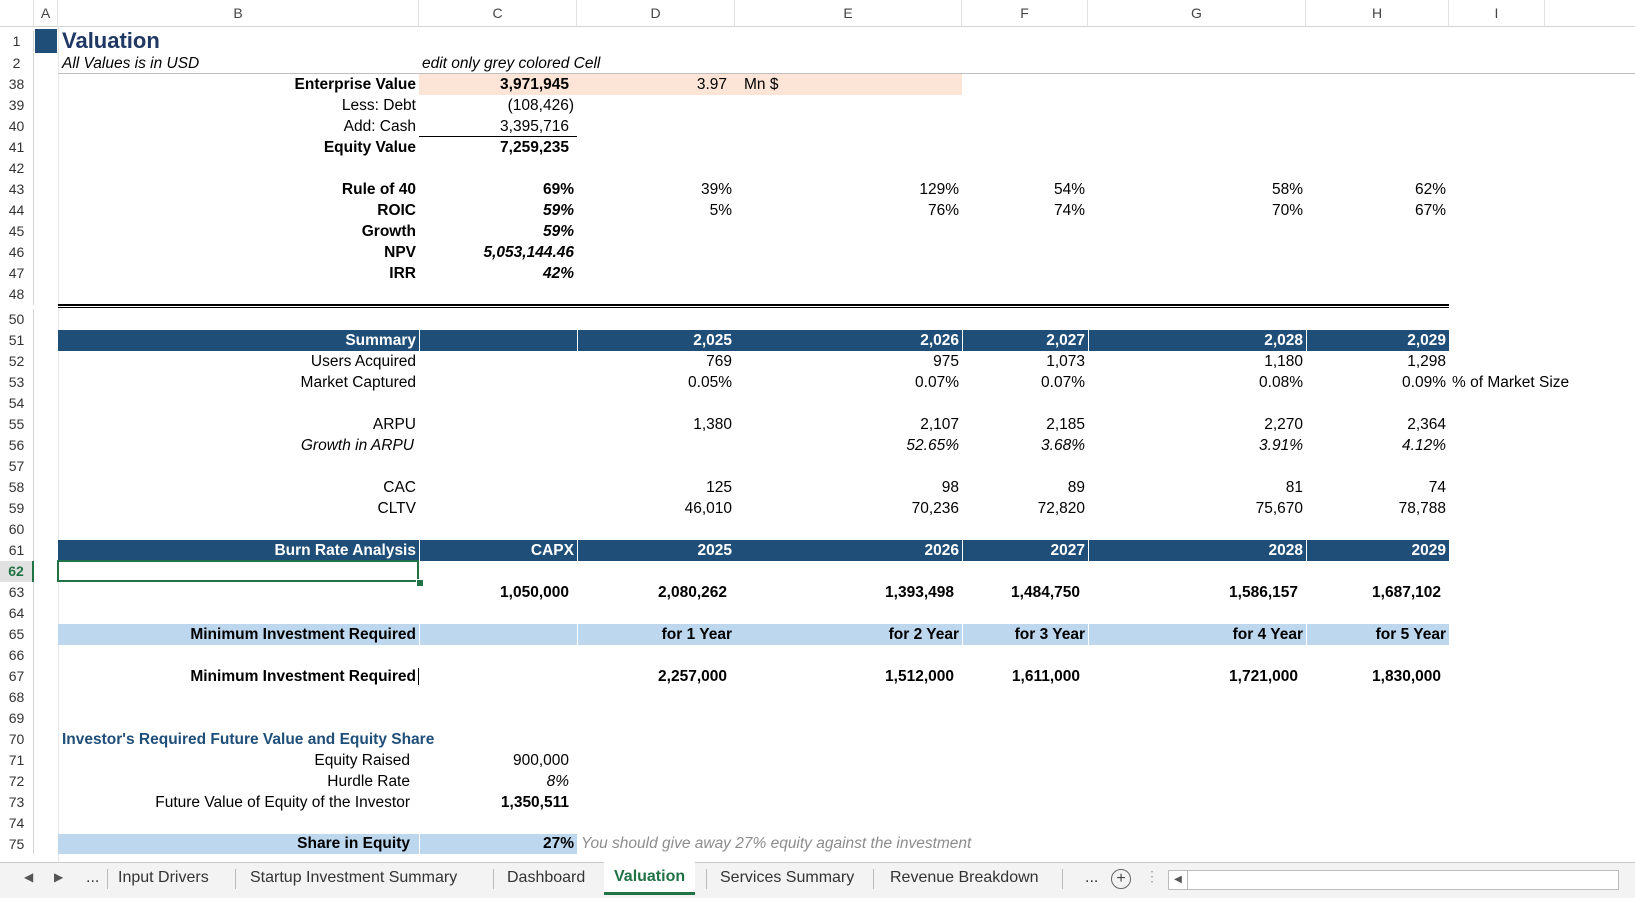 The width and height of the screenshot is (1635, 898). What do you see at coordinates (17, 340) in the screenshot?
I see `row-number: 51` at bounding box center [17, 340].